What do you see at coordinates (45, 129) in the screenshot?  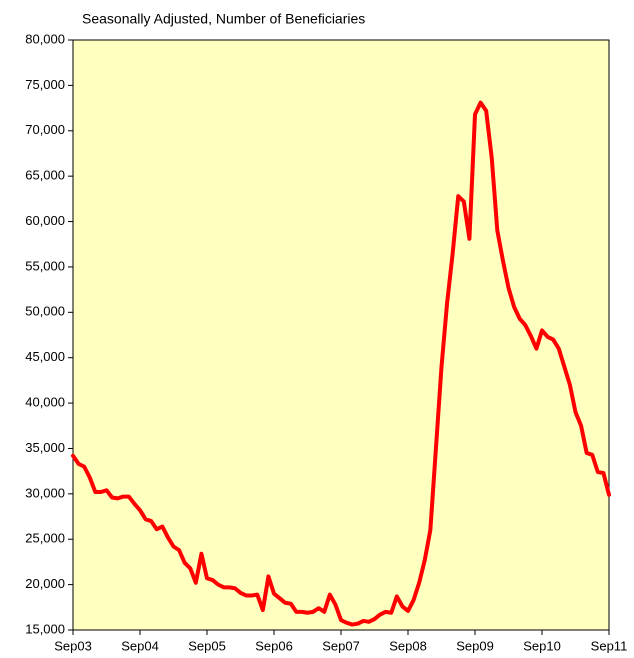 I see `y-tick-label: 70,000` at bounding box center [45, 129].